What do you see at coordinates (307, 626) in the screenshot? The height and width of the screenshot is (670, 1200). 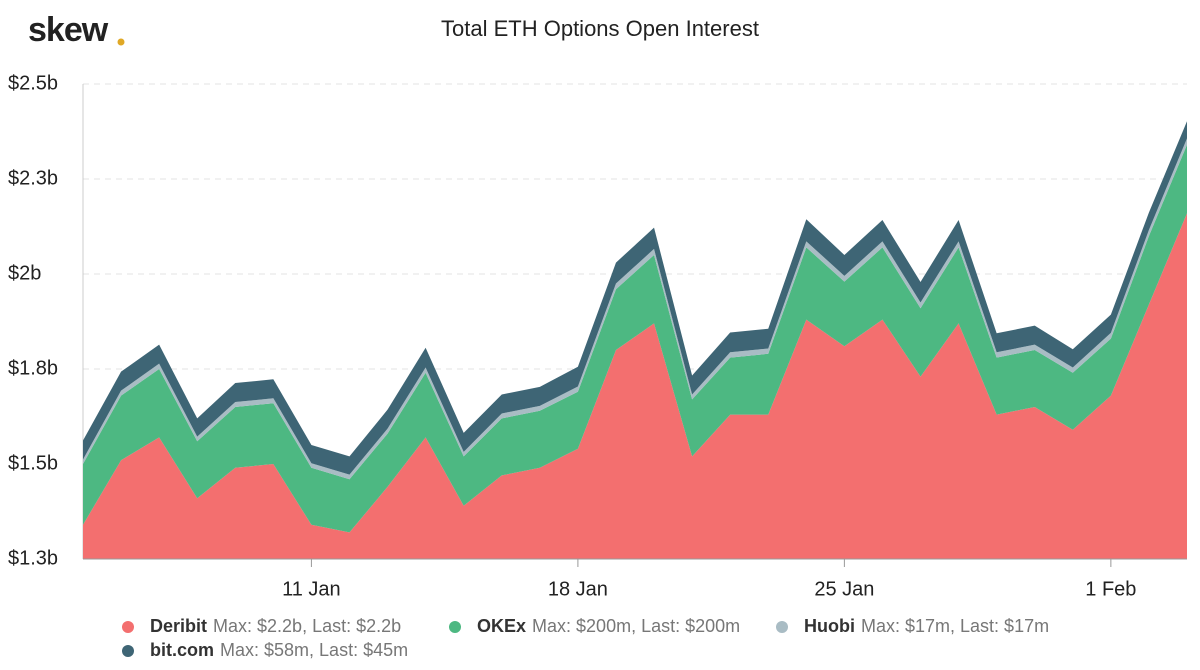 I see `legend-summary: Max: $2.2b, Last: $2.2b` at bounding box center [307, 626].